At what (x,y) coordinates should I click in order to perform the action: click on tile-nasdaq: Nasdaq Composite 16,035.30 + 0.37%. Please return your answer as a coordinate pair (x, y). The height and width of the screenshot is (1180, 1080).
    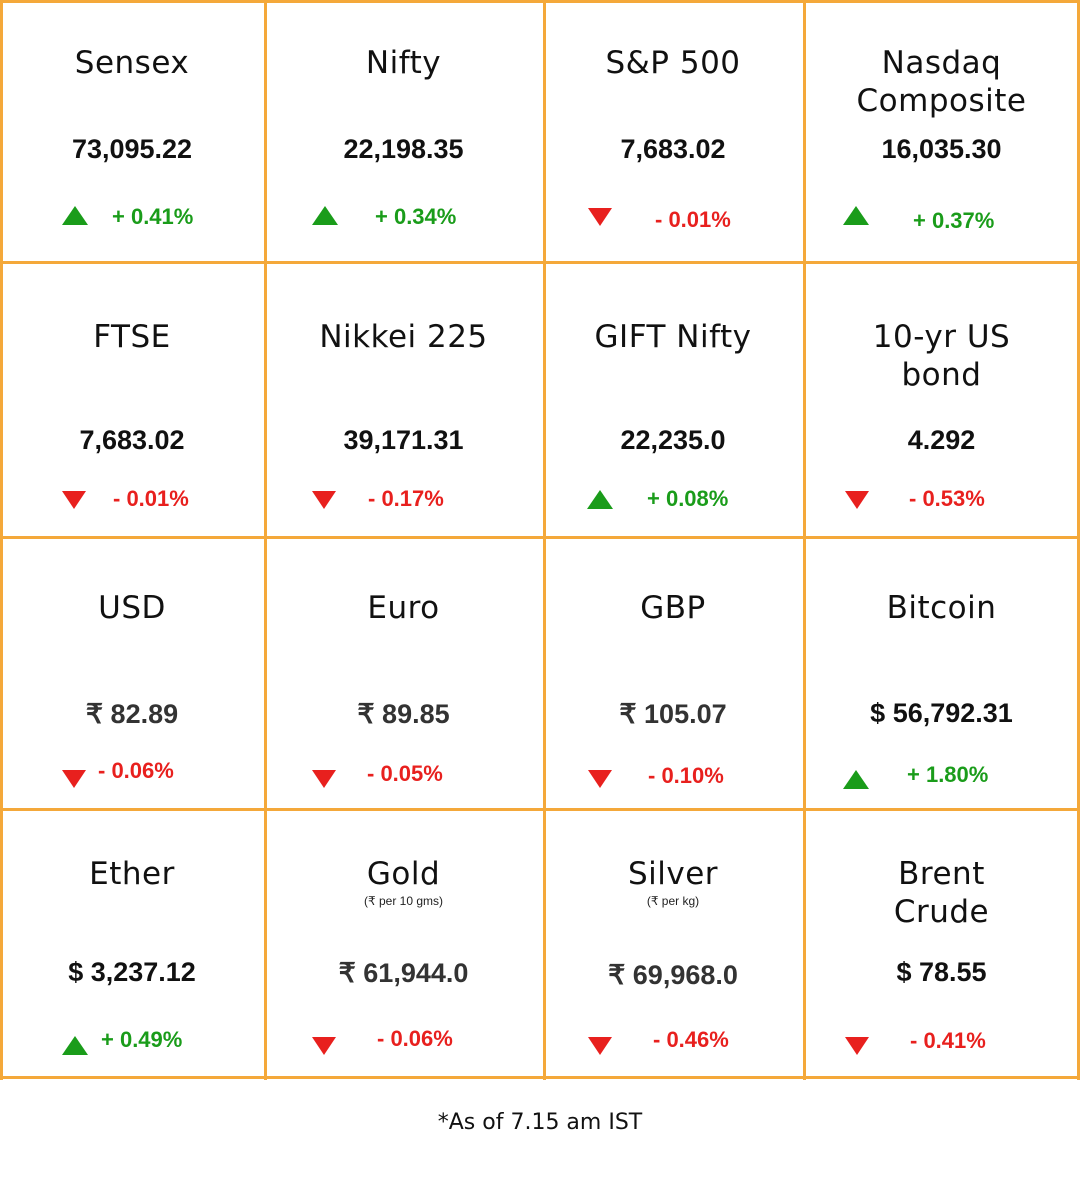
    Looking at the image, I should click on (941, 130).